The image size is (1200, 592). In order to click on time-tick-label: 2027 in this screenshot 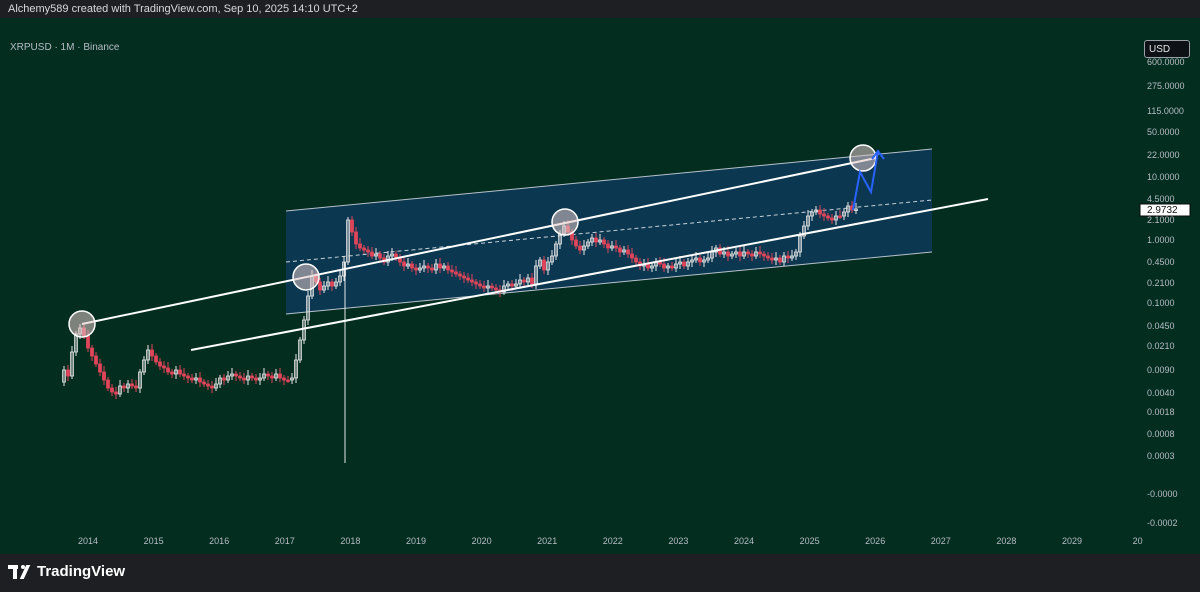, I will do `click(941, 541)`.